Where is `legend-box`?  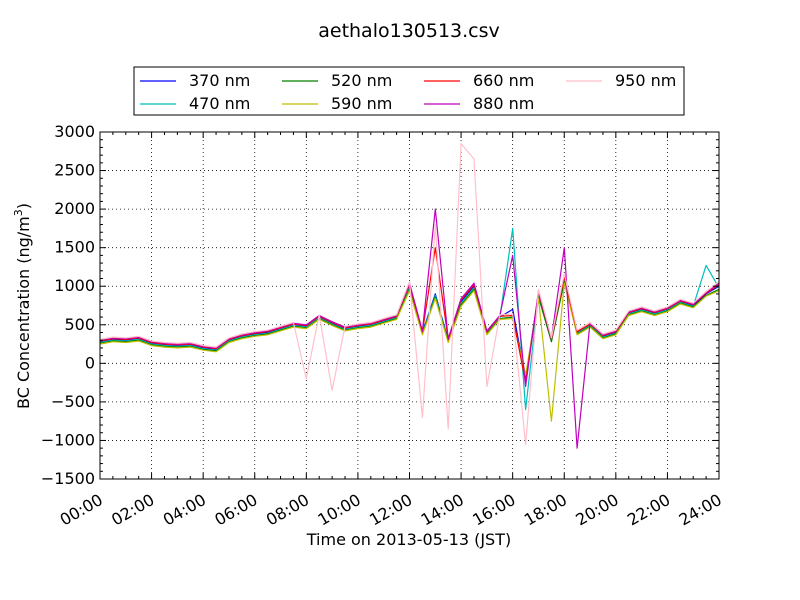 legend-box is located at coordinates (409, 91).